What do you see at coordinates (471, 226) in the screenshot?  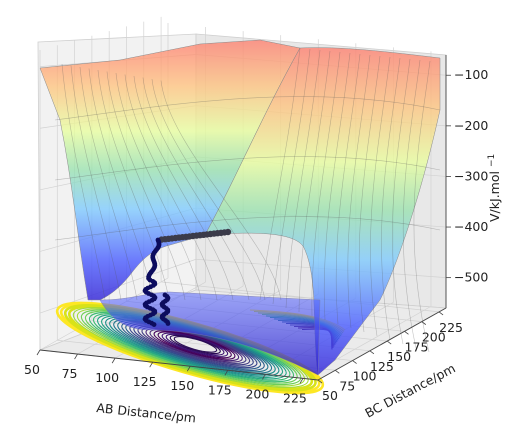 I see `z-tick-label: −400` at bounding box center [471, 226].